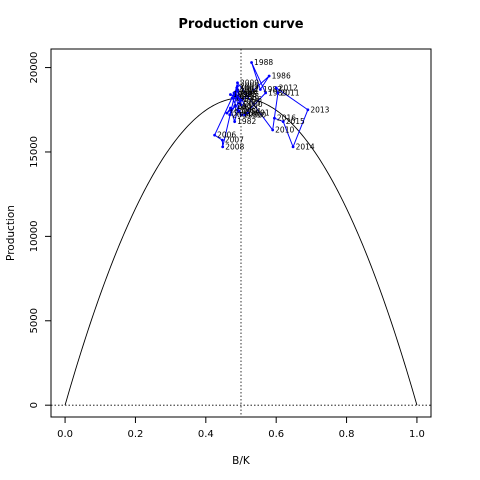 Image resolution: width=480 pixels, height=480 pixels. What do you see at coordinates (288, 87) in the screenshot?
I see `point-label: 2012` at bounding box center [288, 87].